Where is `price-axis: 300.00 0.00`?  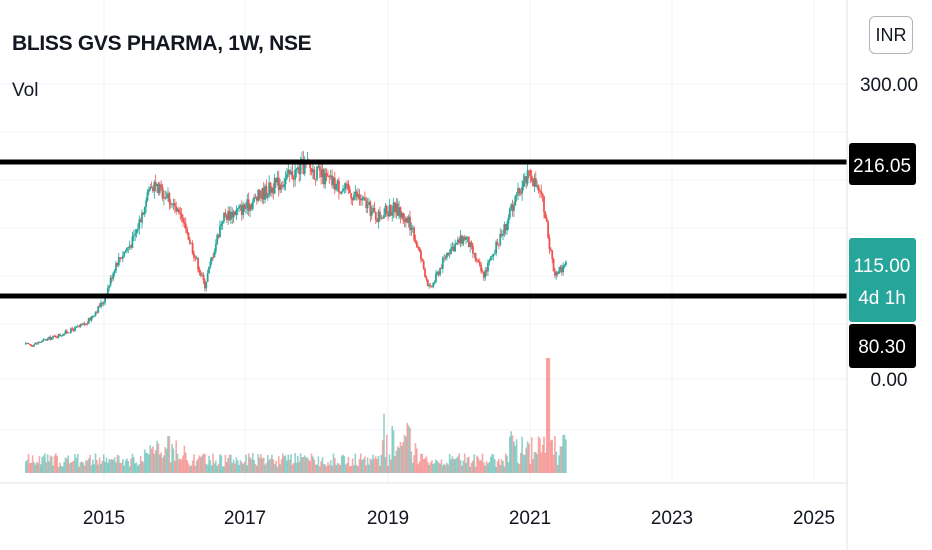
price-axis: 300.00 0.00 is located at coordinates (889, 233).